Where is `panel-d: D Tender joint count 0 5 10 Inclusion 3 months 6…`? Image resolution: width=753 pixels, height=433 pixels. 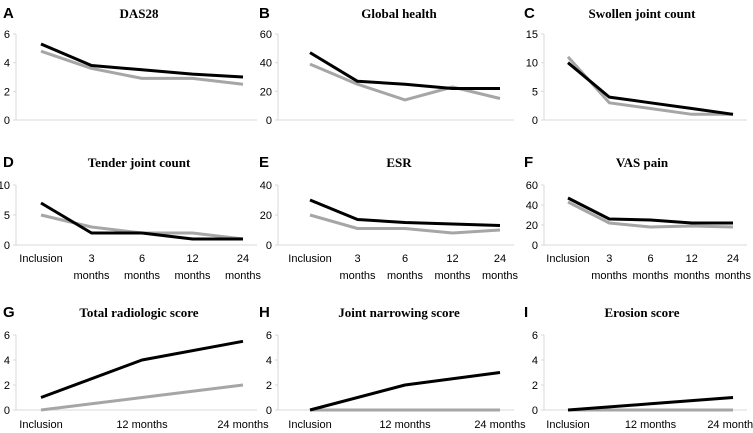 panel-d: D Tender joint count 0 5 10 Inclusion 3 months 6… is located at coordinates (131, 218).